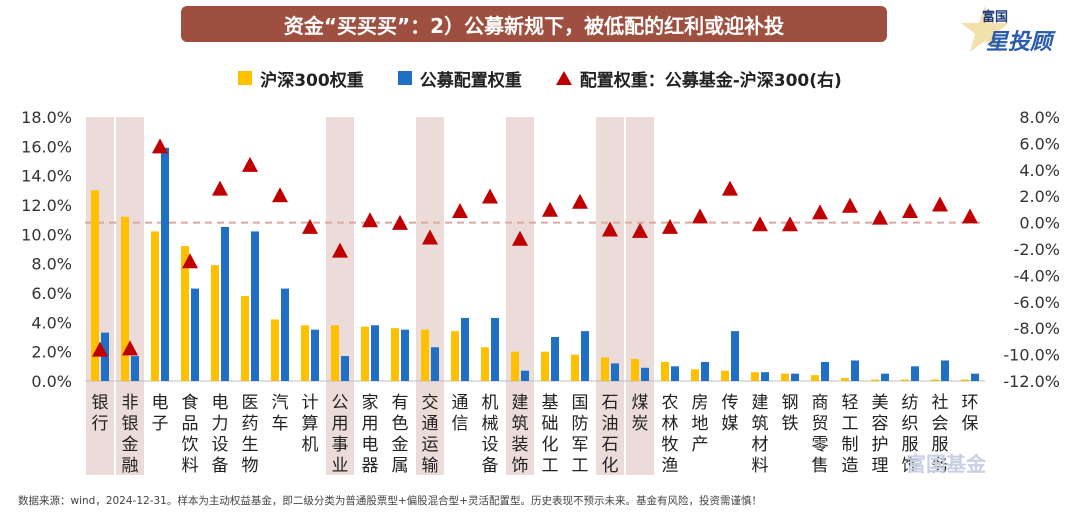 Image resolution: width=1080 pixels, height=515 pixels. I want to click on x-tick-label-0-char: 银, so click(100, 403).